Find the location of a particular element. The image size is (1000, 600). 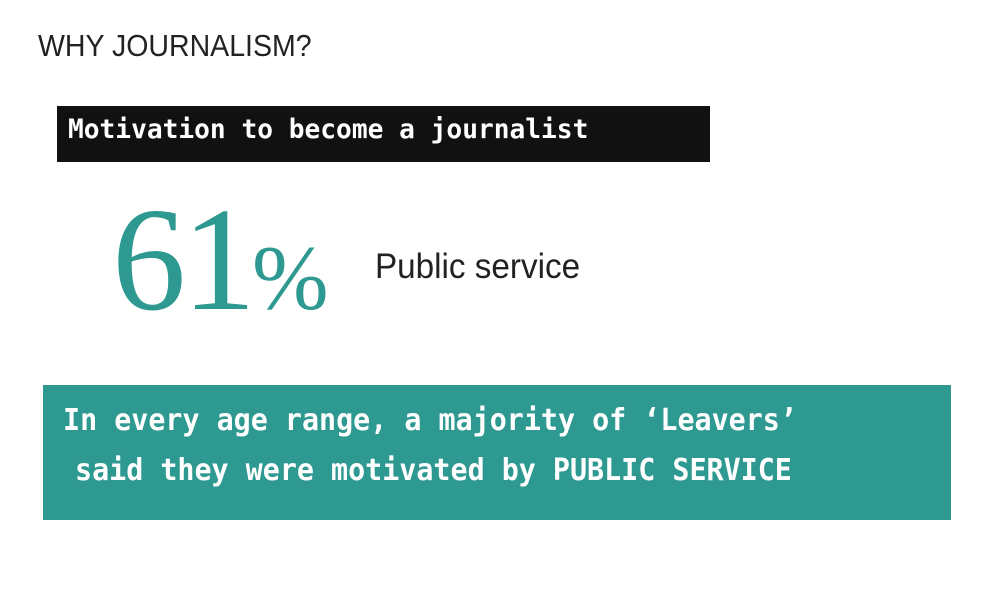

section-label-box: Motivation to become a journalist is located at coordinates (383, 134).